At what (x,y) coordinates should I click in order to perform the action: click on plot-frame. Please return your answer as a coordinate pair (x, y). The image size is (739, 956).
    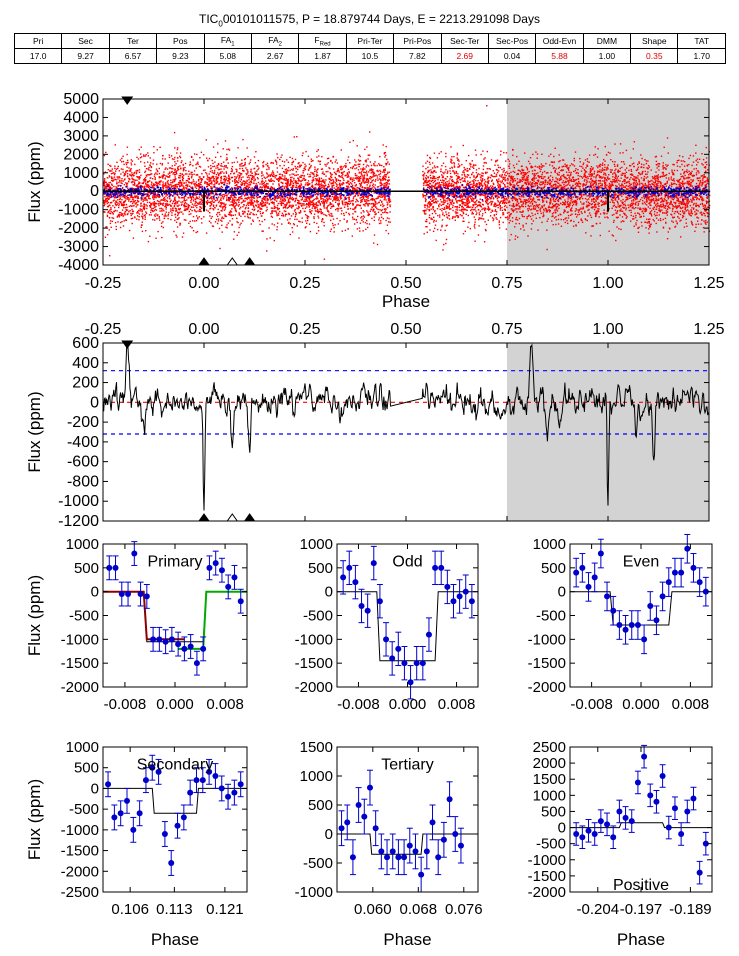
    Looking at the image, I should click on (175, 819).